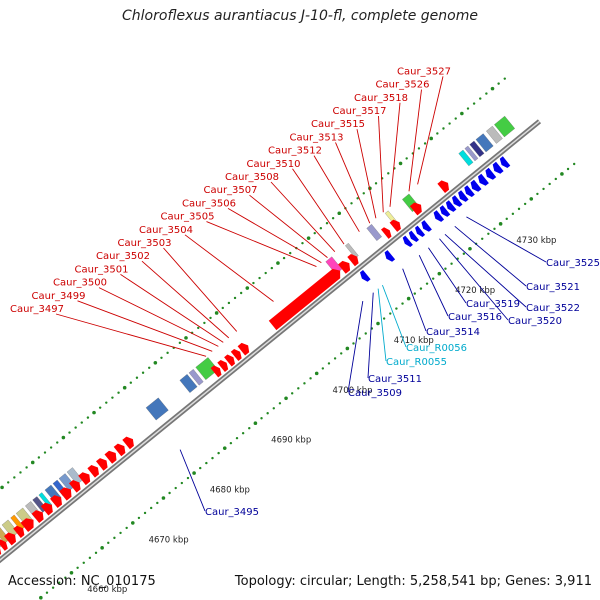 The height and width of the screenshot is (600, 600). Describe the element at coordinates (209, 203) in the screenshot. I see `forward-gene-label: Caur_3506` at that location.